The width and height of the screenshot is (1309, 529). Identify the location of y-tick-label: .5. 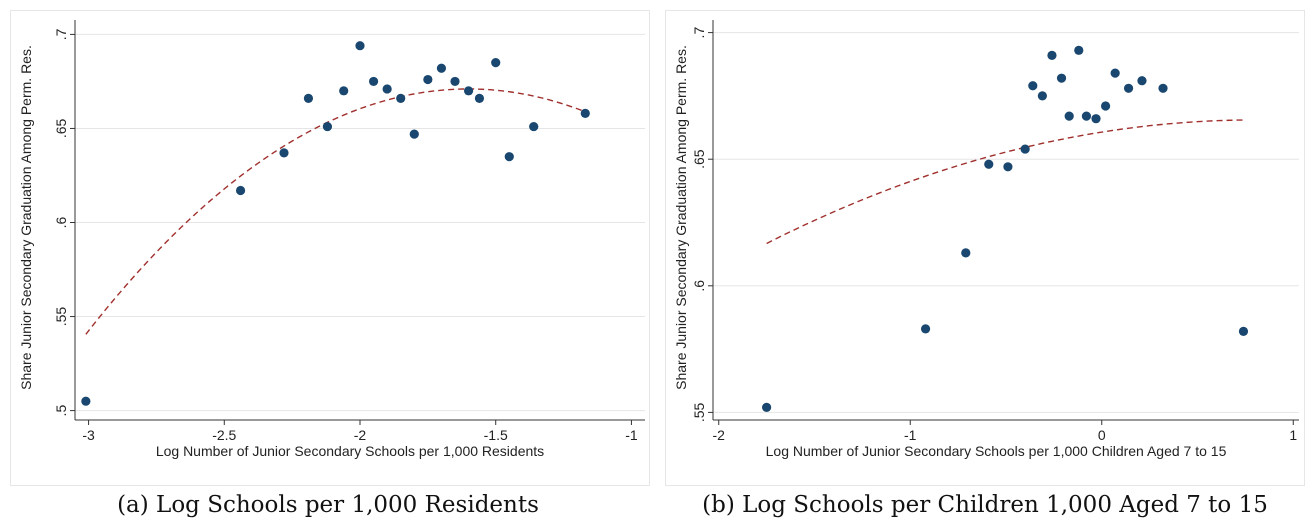
(61, 411).